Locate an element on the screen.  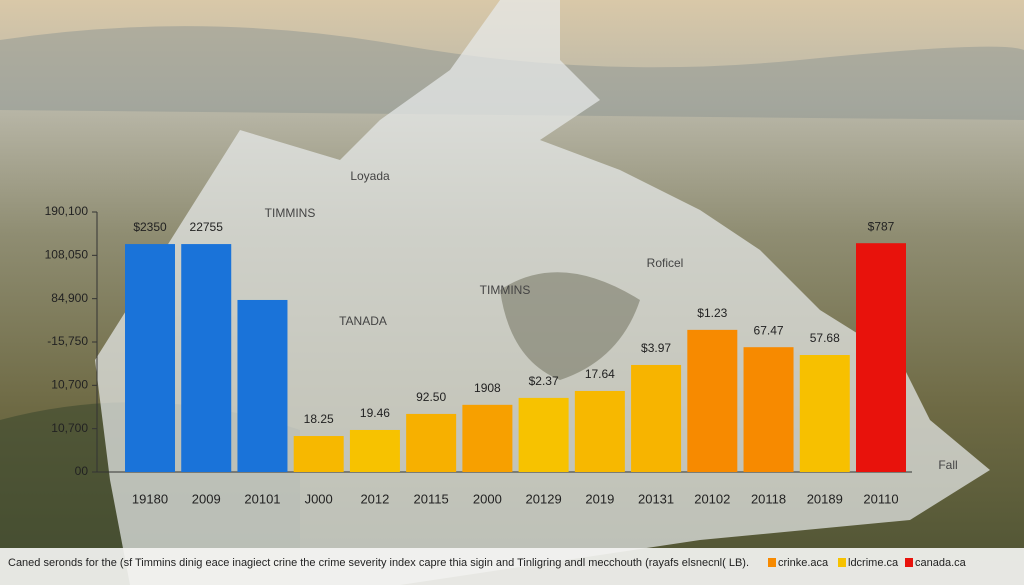
bar-label: $2.37 is located at coordinates (544, 381).